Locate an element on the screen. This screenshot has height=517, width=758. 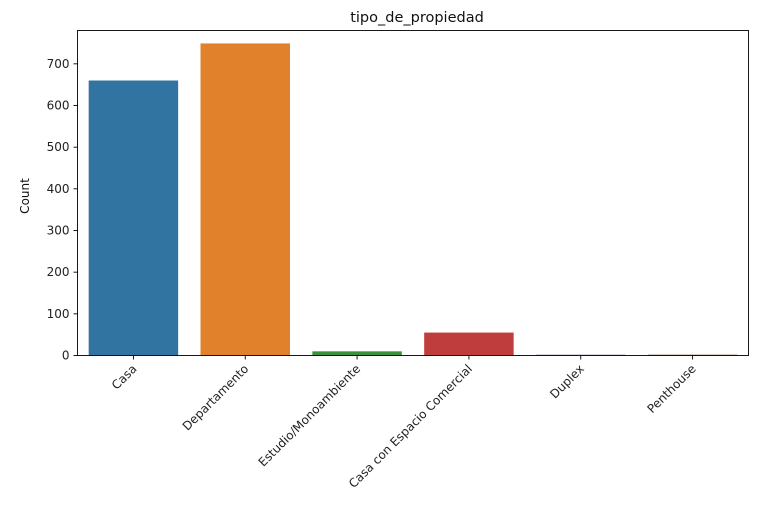
x-tick-label: Duplex is located at coordinates (567, 382).